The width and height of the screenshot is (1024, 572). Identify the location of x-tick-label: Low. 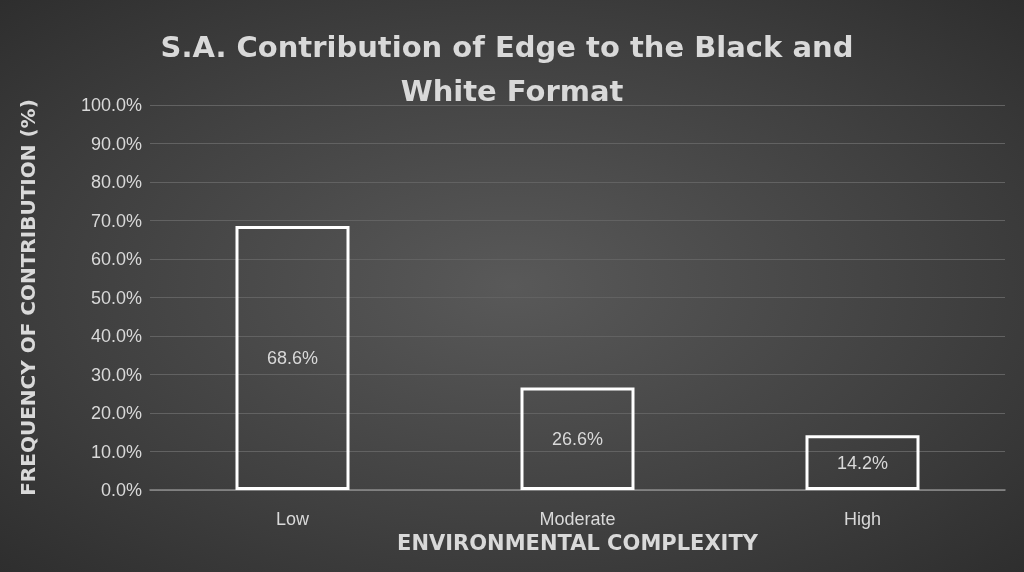
(293, 519).